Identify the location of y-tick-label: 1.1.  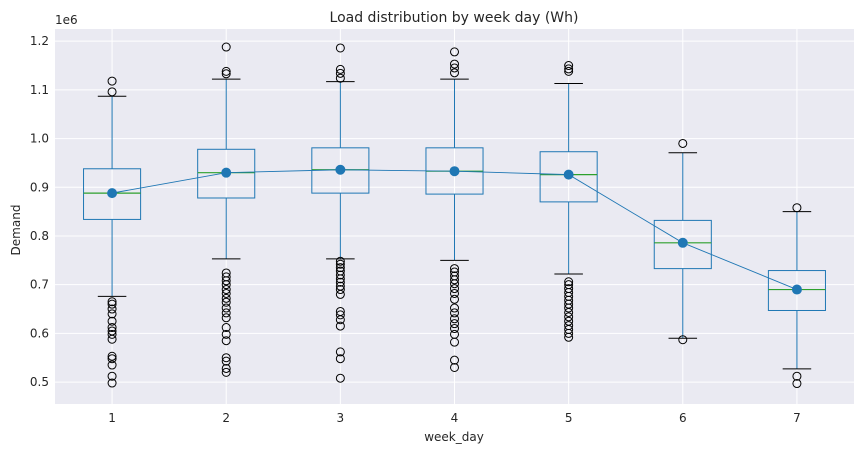
(39, 90).